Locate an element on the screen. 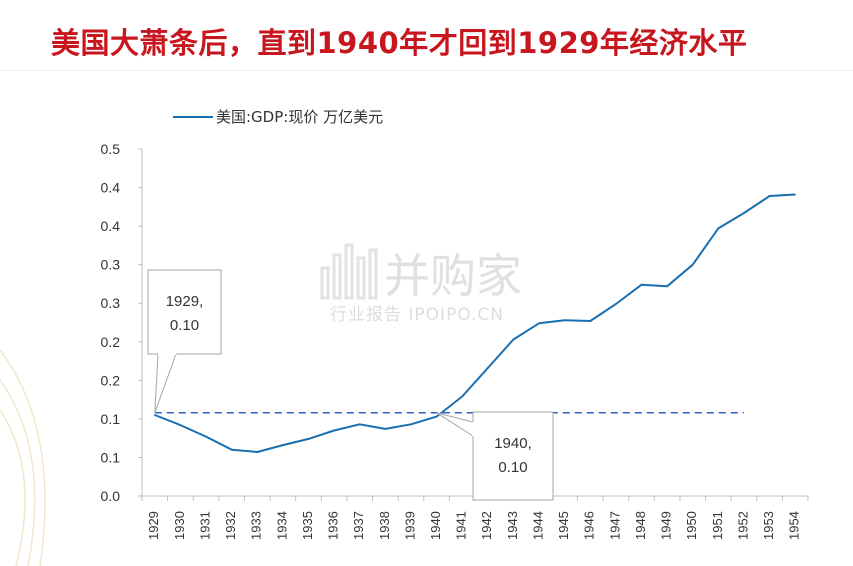 This screenshot has width=853, height=566. y-axis-ticks: 0.0 0.1 0.1 0.2 0.2 0.3 0.3 0.4 0.4 0.5 is located at coordinates (121, 322).